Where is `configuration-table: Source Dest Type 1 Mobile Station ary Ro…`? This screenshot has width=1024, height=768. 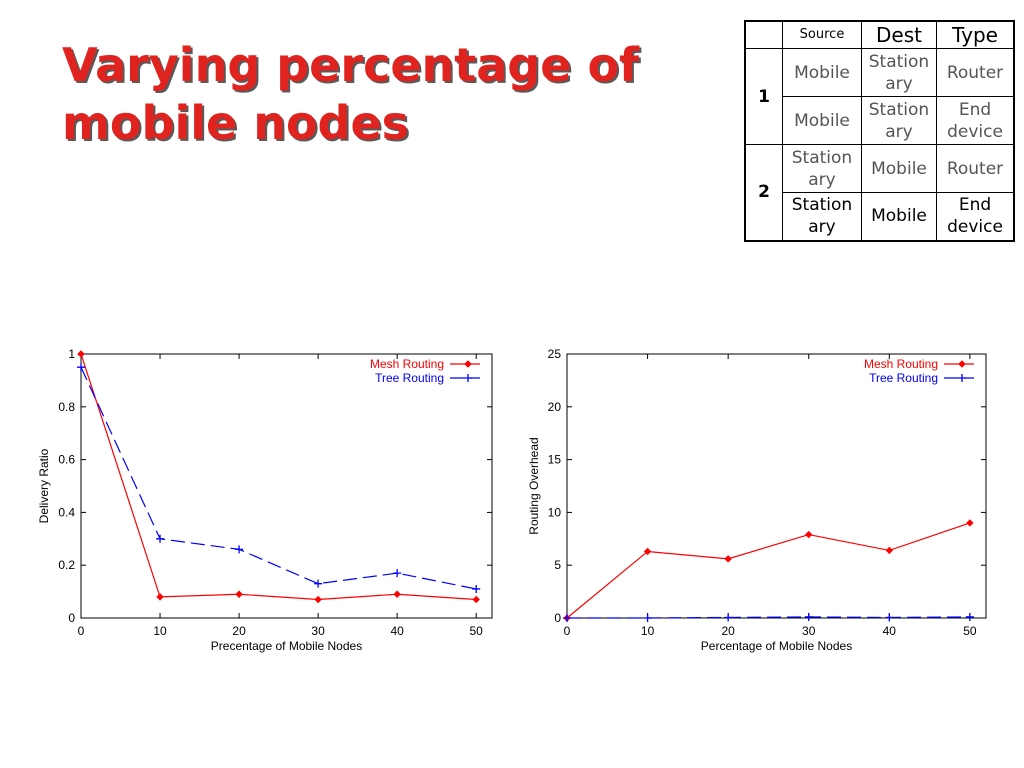 configuration-table: Source Dest Type 1 Mobile Station ary Ro… is located at coordinates (879, 131).